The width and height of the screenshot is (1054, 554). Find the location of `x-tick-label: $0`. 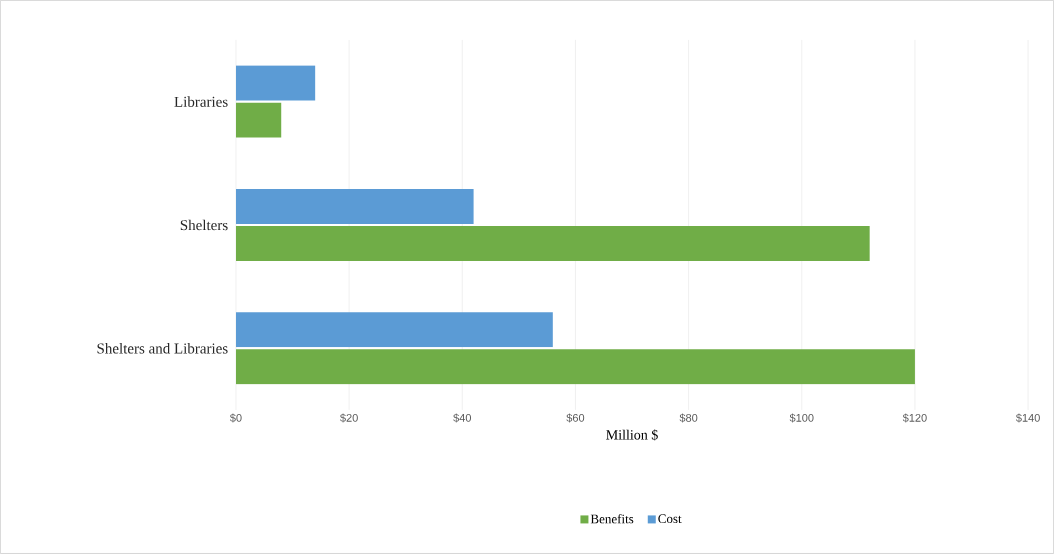

x-tick-label: $0 is located at coordinates (235, 418).